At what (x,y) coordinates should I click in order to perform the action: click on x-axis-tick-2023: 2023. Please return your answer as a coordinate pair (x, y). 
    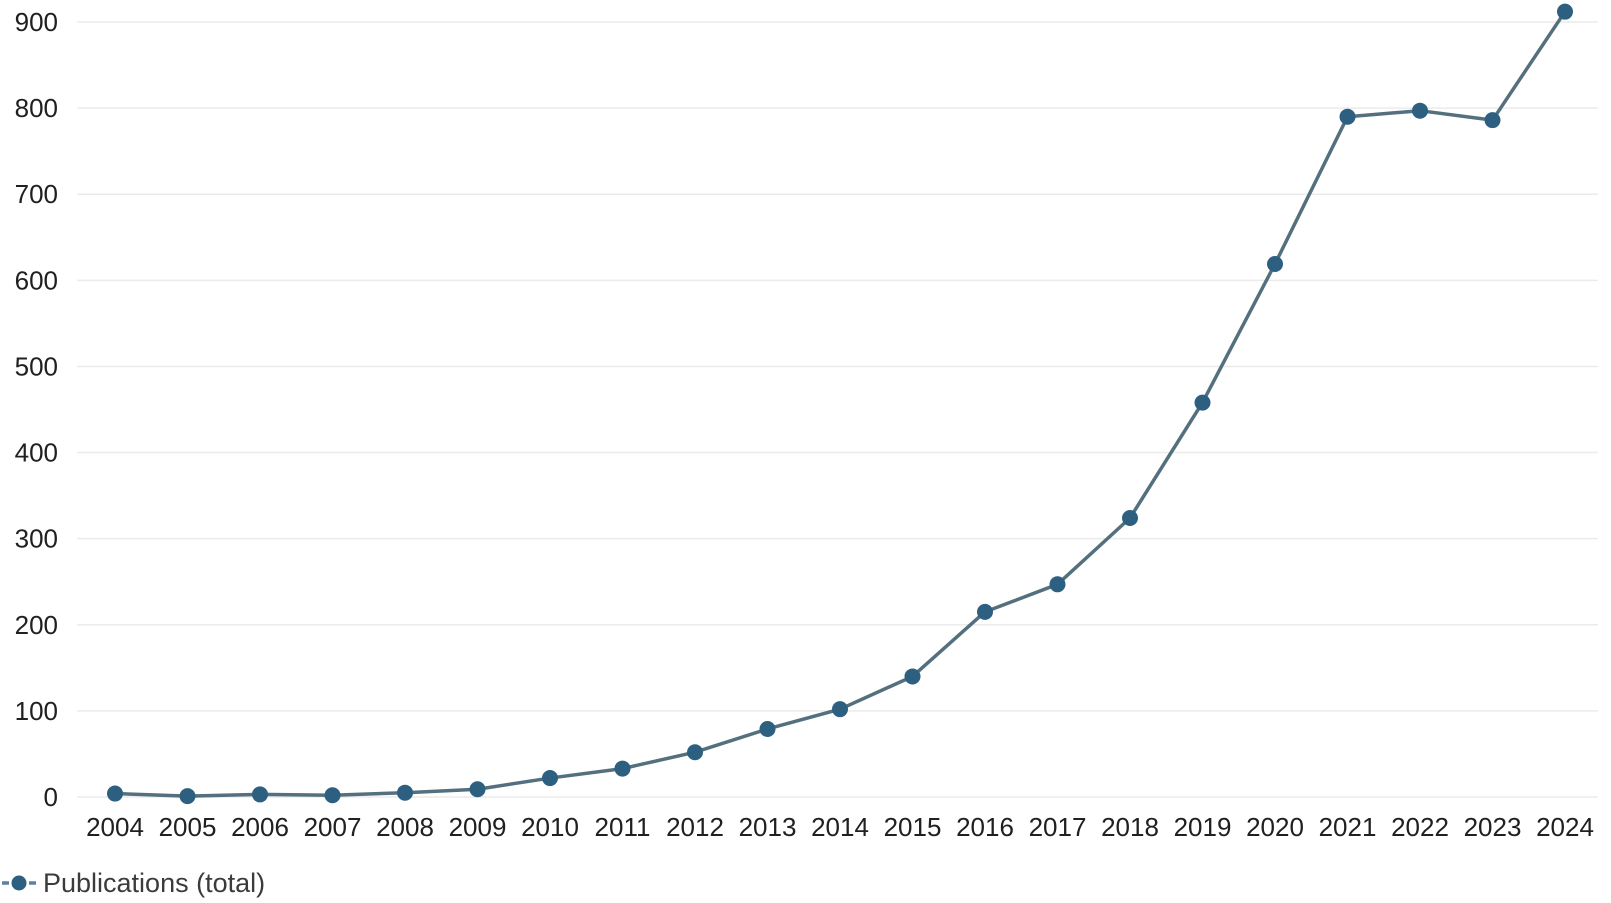
    Looking at the image, I should click on (1493, 827).